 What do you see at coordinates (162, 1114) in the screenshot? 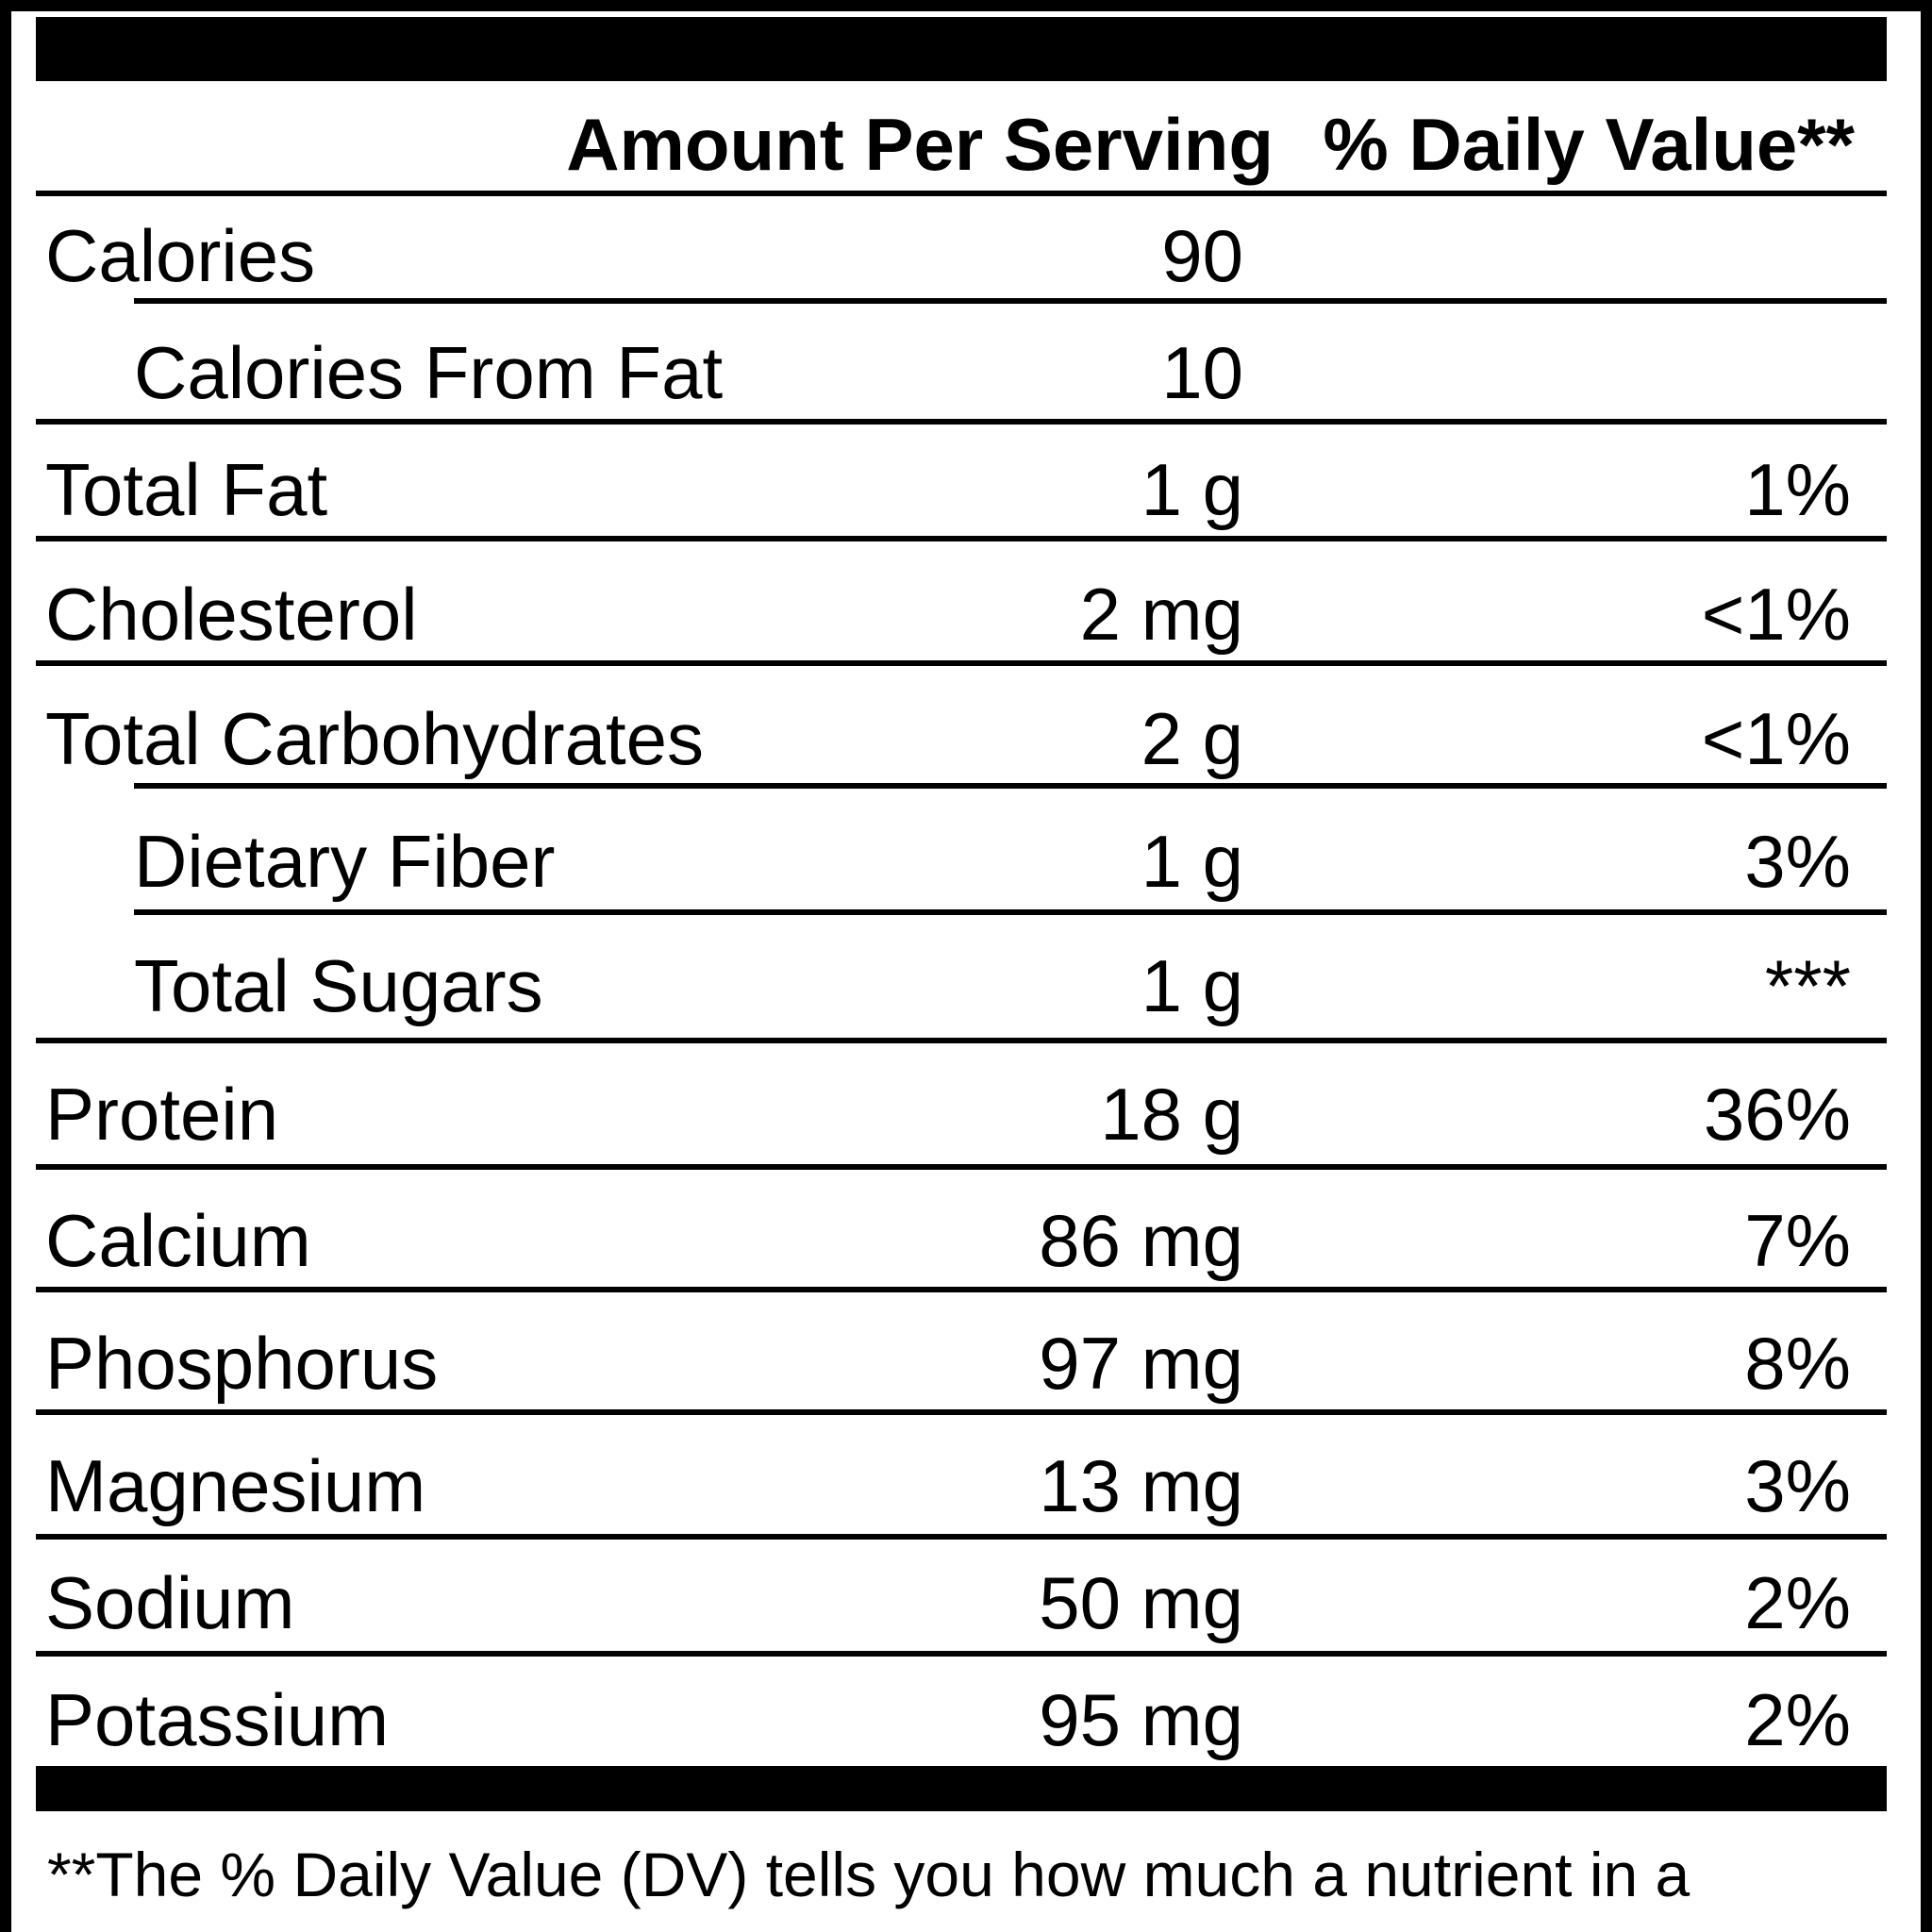
I see `nutrient-name: Protein` at bounding box center [162, 1114].